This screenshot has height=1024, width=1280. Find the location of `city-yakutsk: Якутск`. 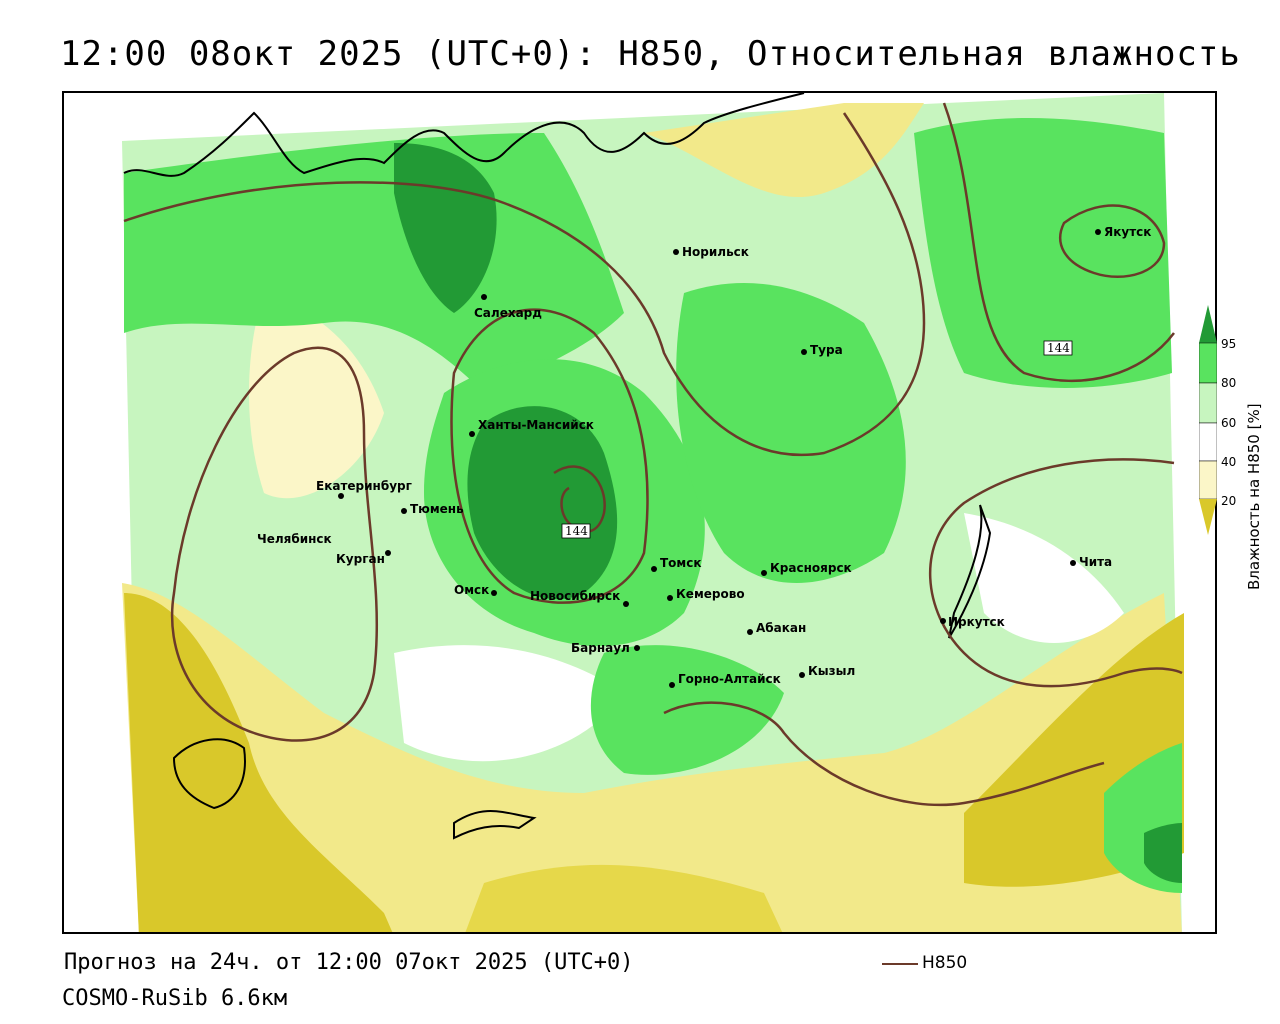

city-yakutsk: Якутск is located at coordinates (1127, 232).